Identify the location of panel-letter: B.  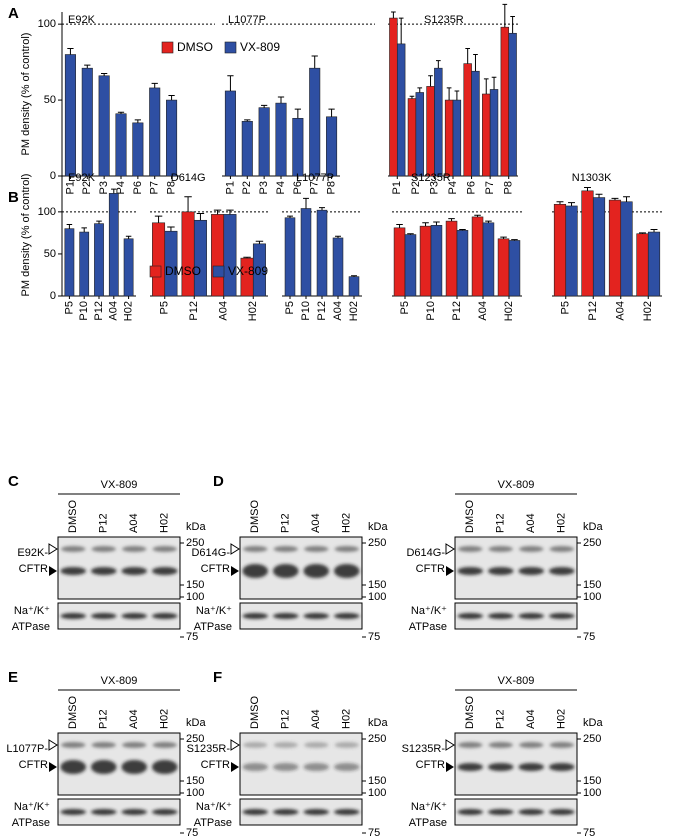
(13, 197).